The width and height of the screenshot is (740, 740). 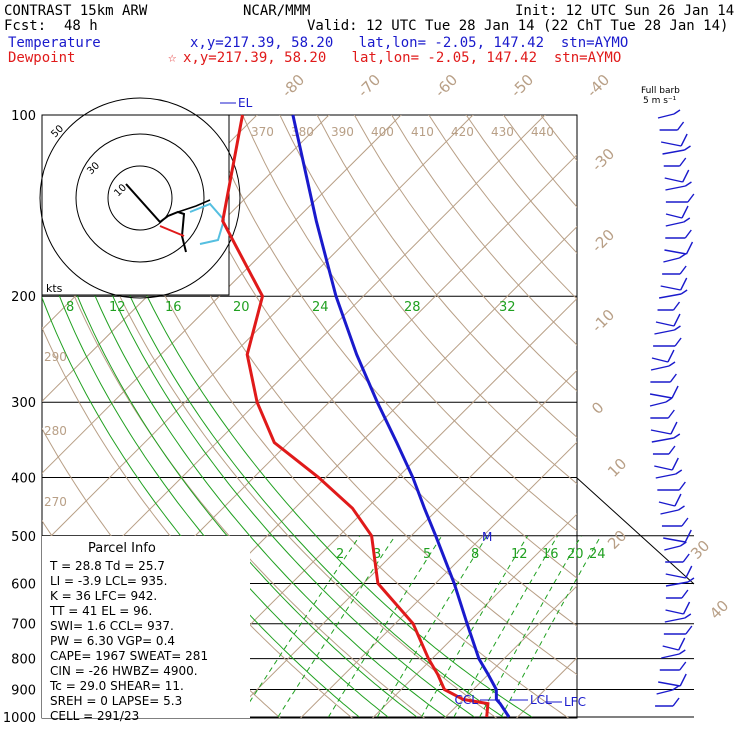 I want to click on parcel-info-title: Parcel Info, so click(x=122, y=548).